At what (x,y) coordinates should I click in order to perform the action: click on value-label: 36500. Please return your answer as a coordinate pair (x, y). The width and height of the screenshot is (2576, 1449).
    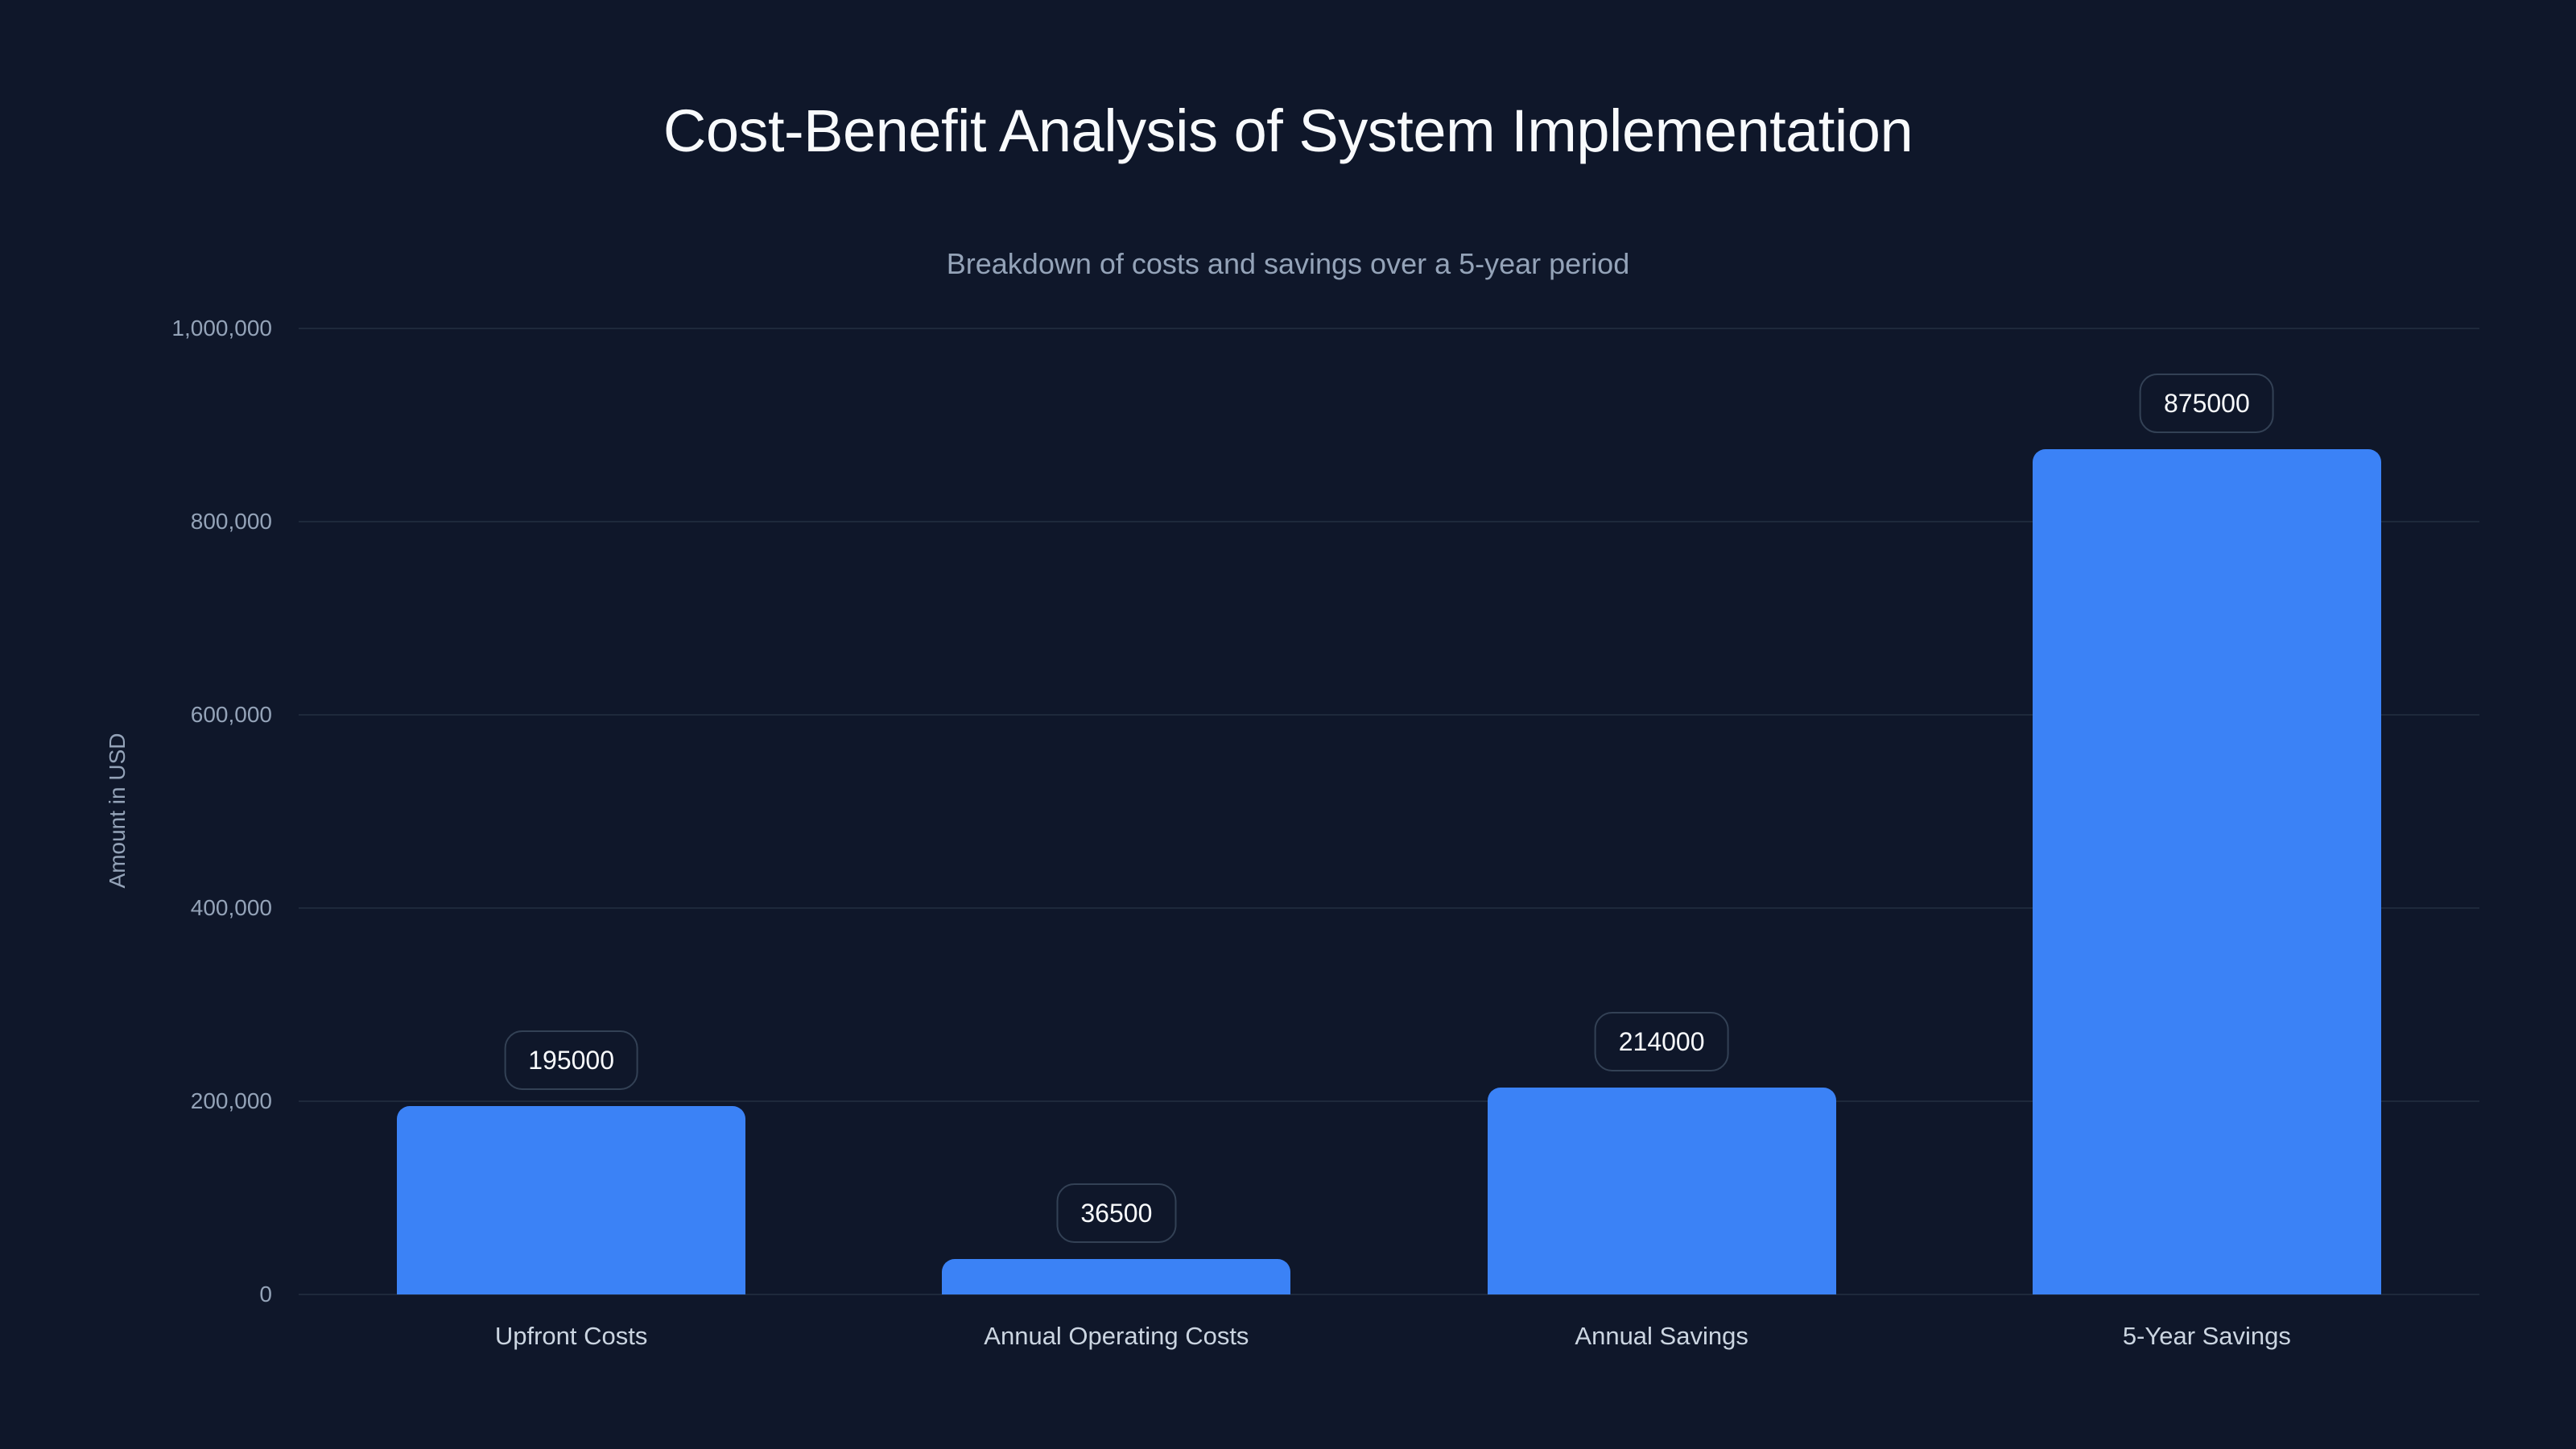
    Looking at the image, I should click on (1116, 1213).